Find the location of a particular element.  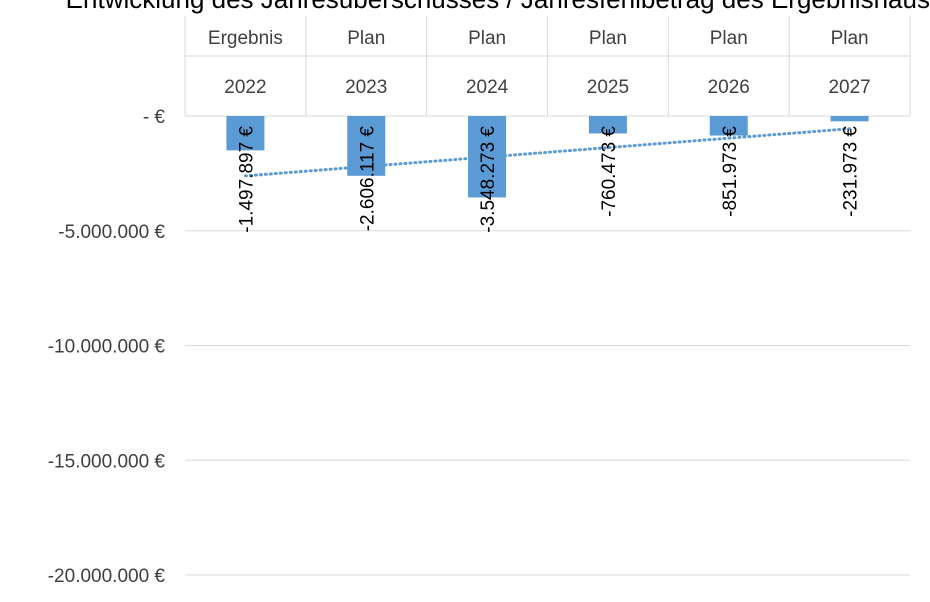

category-year-label: 2023 is located at coordinates (366, 87).